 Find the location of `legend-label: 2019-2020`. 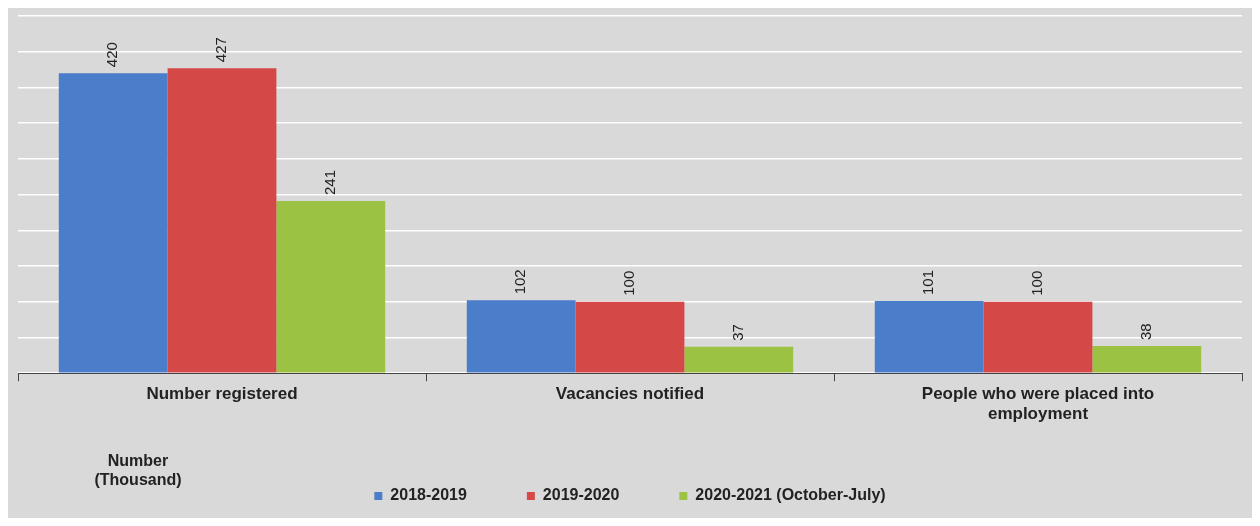

legend-label: 2019-2020 is located at coordinates (581, 495).